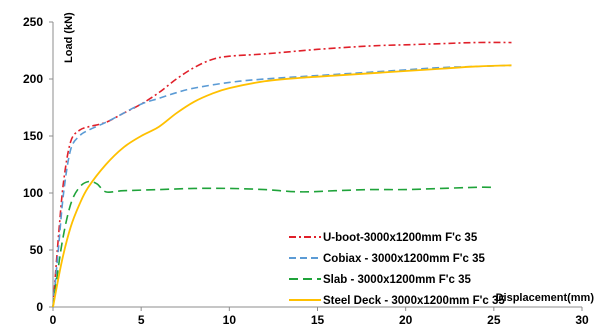 This screenshot has width=602, height=336. I want to click on x-tick-label: 20, so click(406, 320).